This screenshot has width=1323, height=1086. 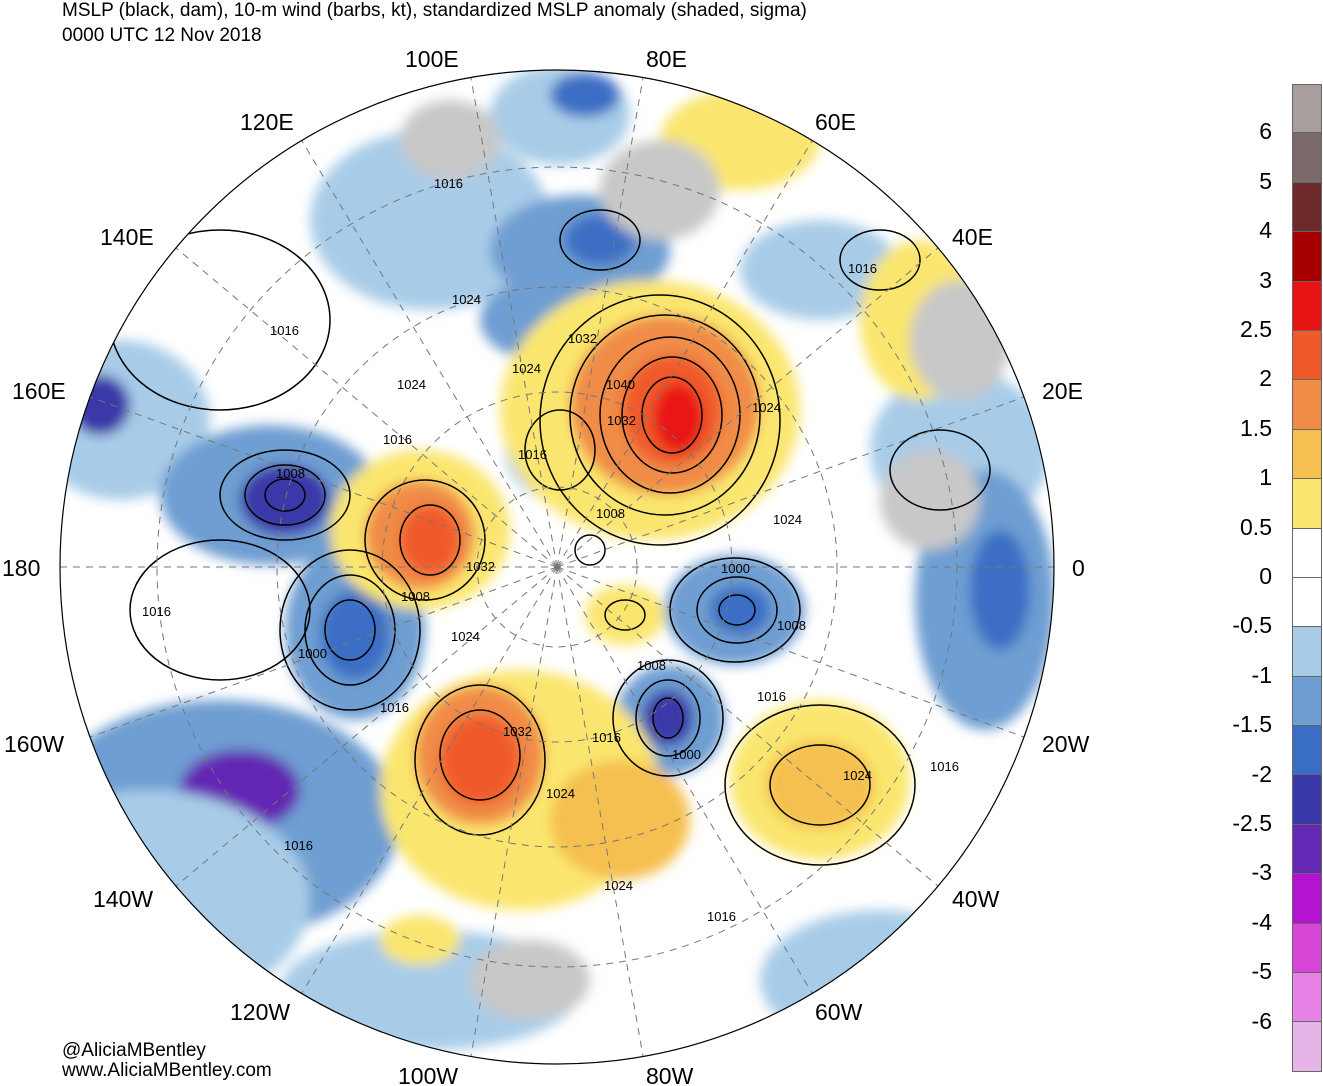 What do you see at coordinates (1265, 180) in the screenshot?
I see `colorbar-tick-label: 5` at bounding box center [1265, 180].